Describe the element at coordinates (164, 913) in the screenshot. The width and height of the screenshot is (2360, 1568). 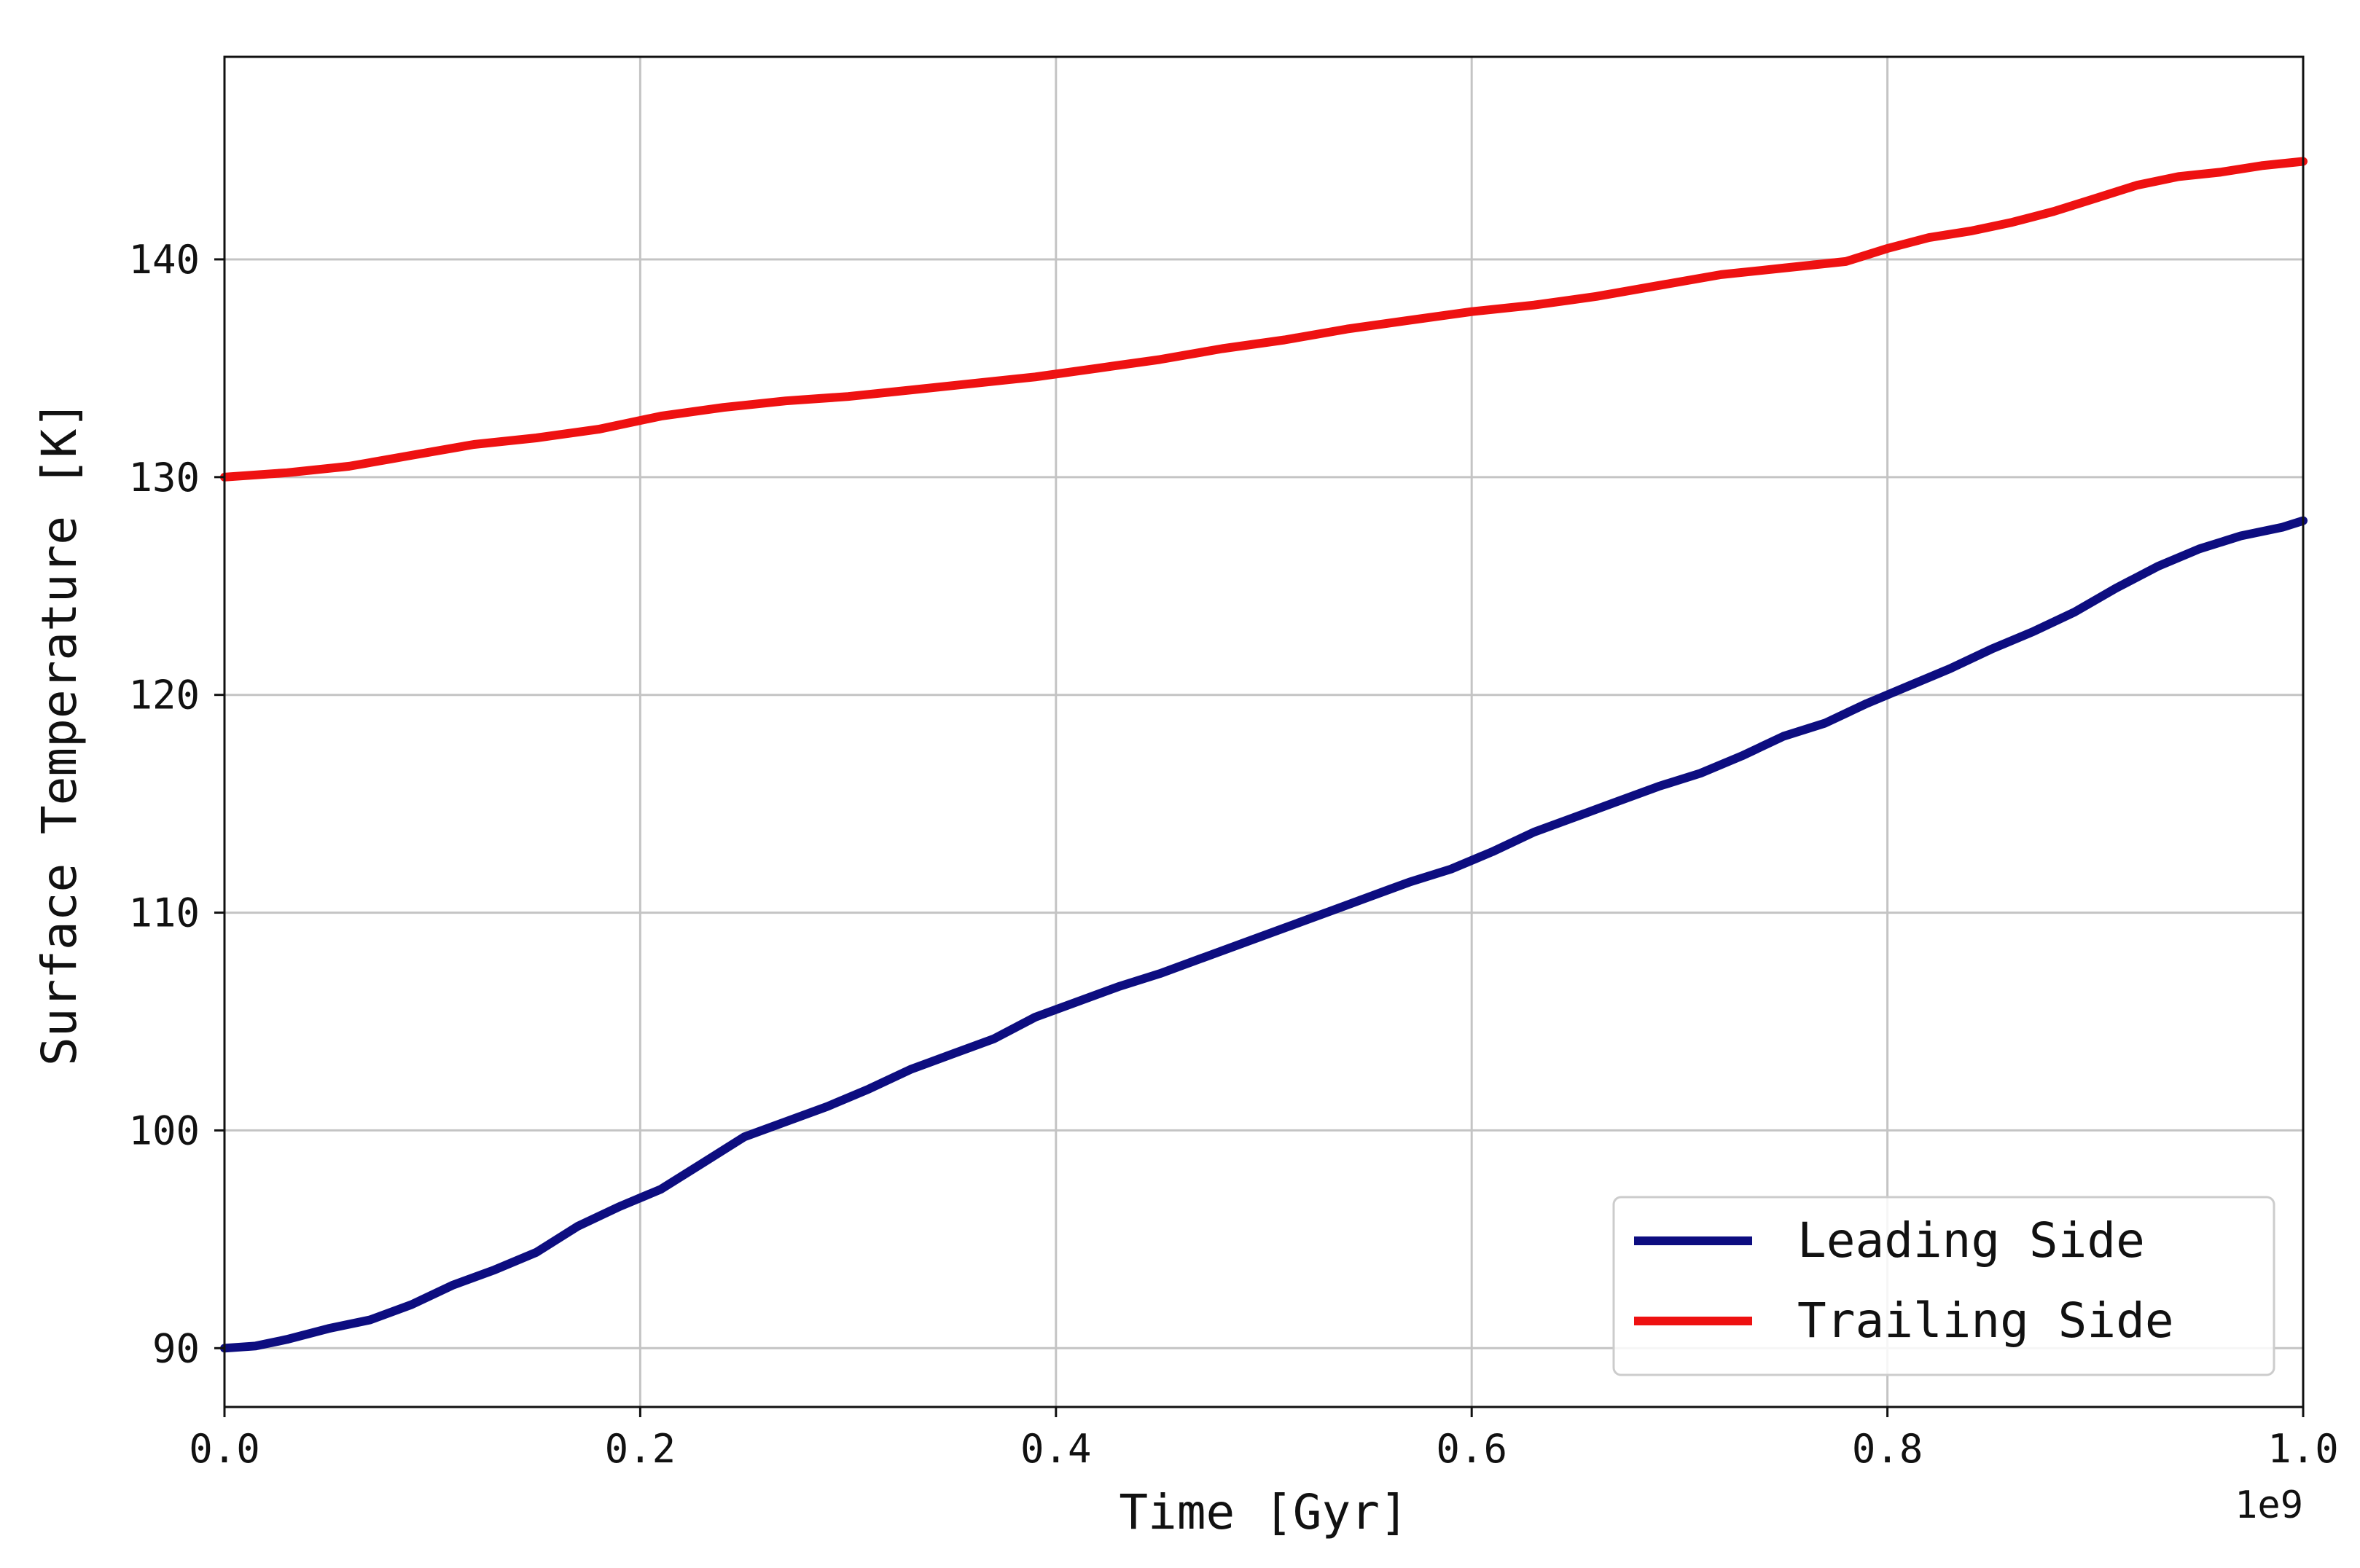
I see `y-tick-label: 110` at that location.